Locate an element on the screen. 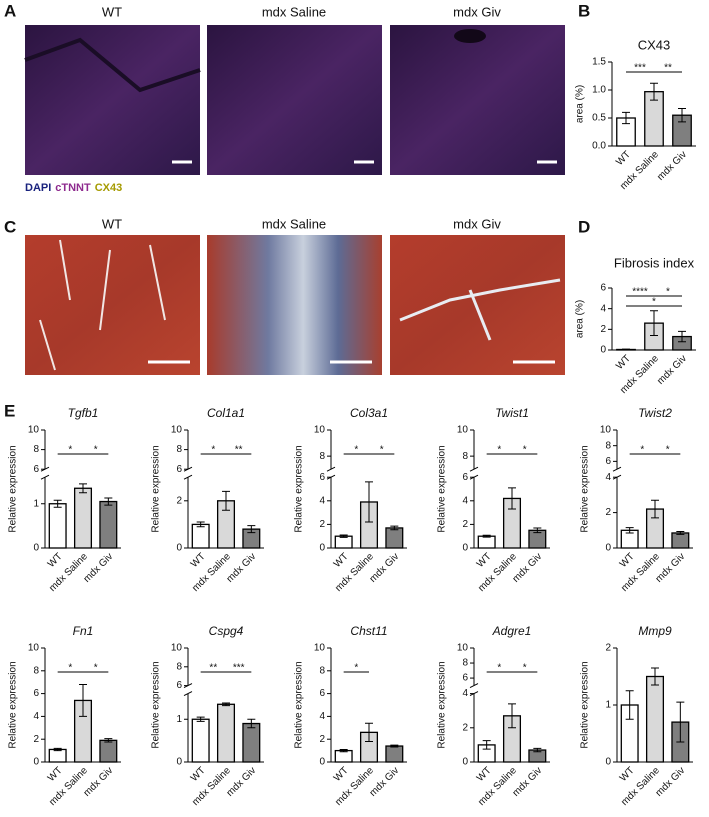 The image size is (709, 817). x-tick-label: mdx Giv is located at coordinates (672, 370).